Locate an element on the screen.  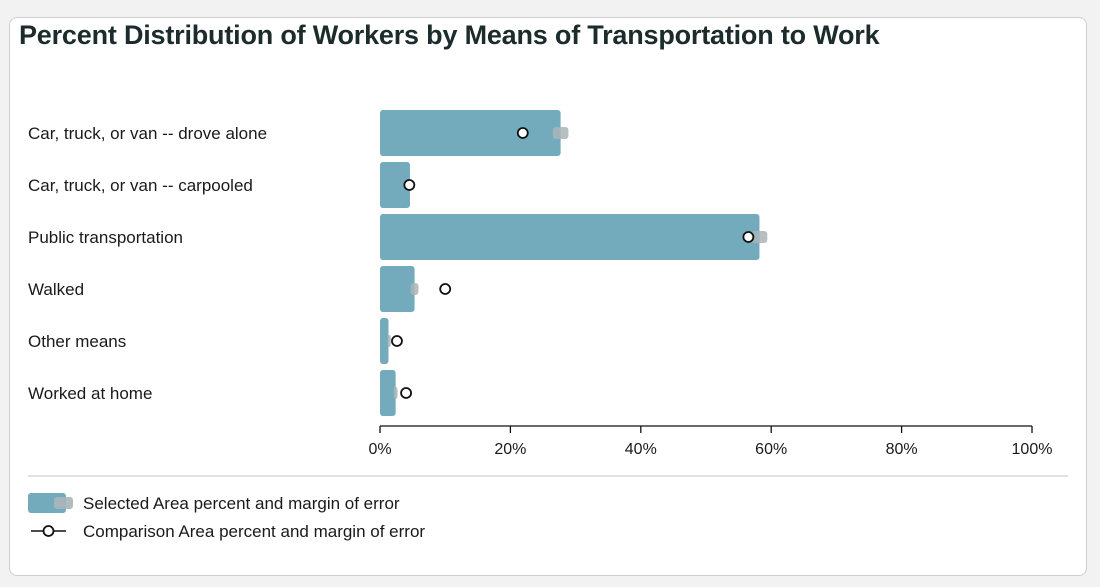
x-tick-label: 20% is located at coordinates (510, 449).